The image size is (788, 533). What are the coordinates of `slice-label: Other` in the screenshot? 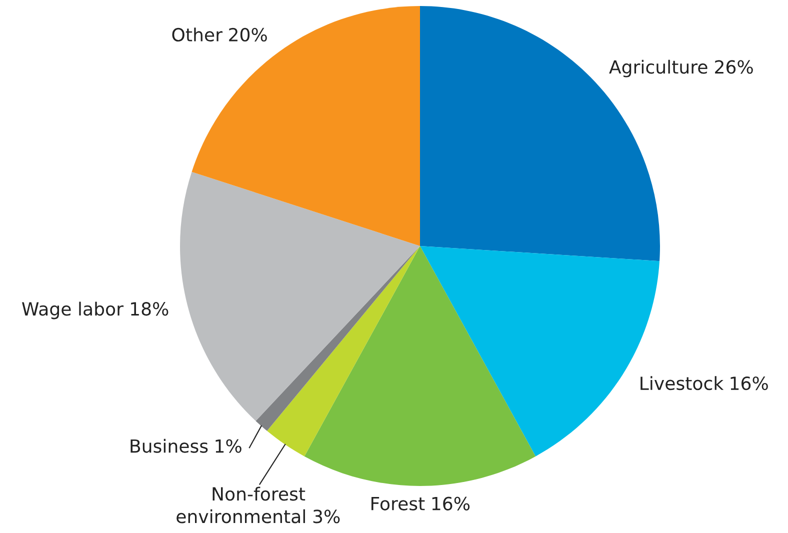 It's located at (197, 35).